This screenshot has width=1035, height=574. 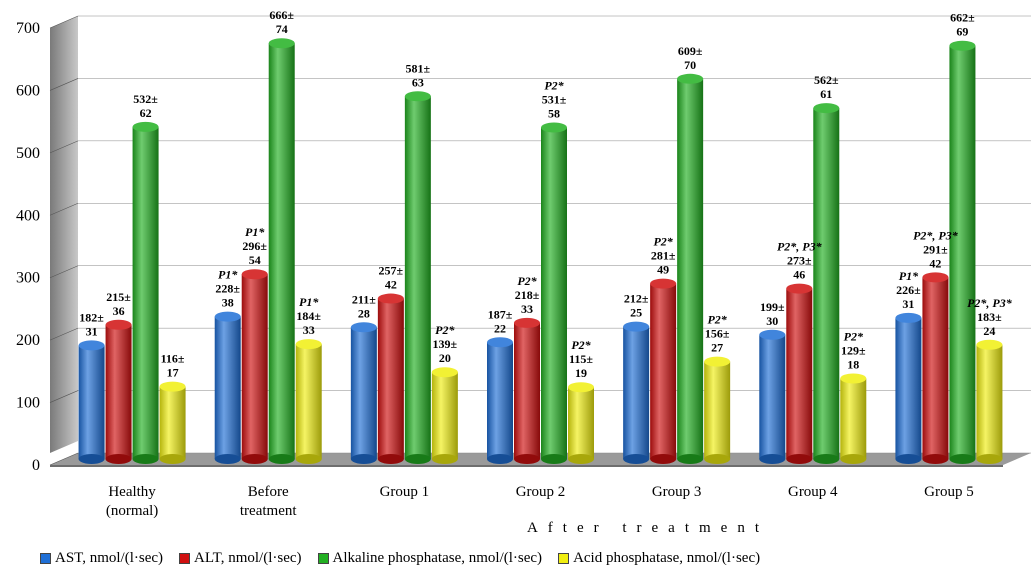 I want to click on x-tick-label: Group 4, so click(x=813, y=492).